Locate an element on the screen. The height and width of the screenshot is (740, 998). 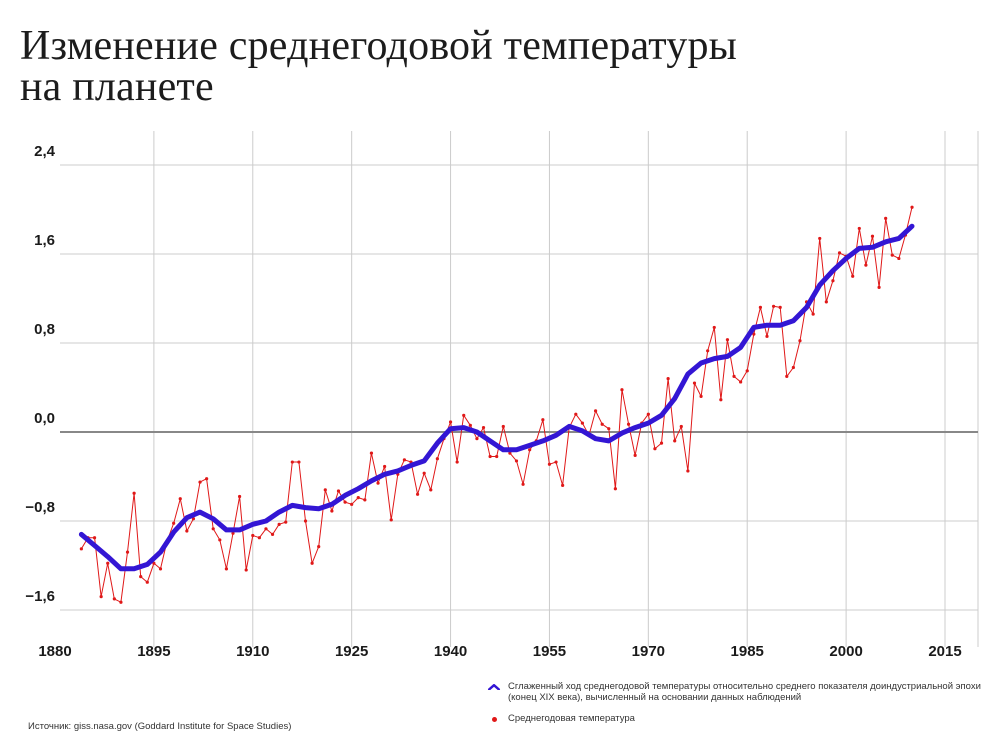
x-tick-label: 2015 is located at coordinates (944, 651).